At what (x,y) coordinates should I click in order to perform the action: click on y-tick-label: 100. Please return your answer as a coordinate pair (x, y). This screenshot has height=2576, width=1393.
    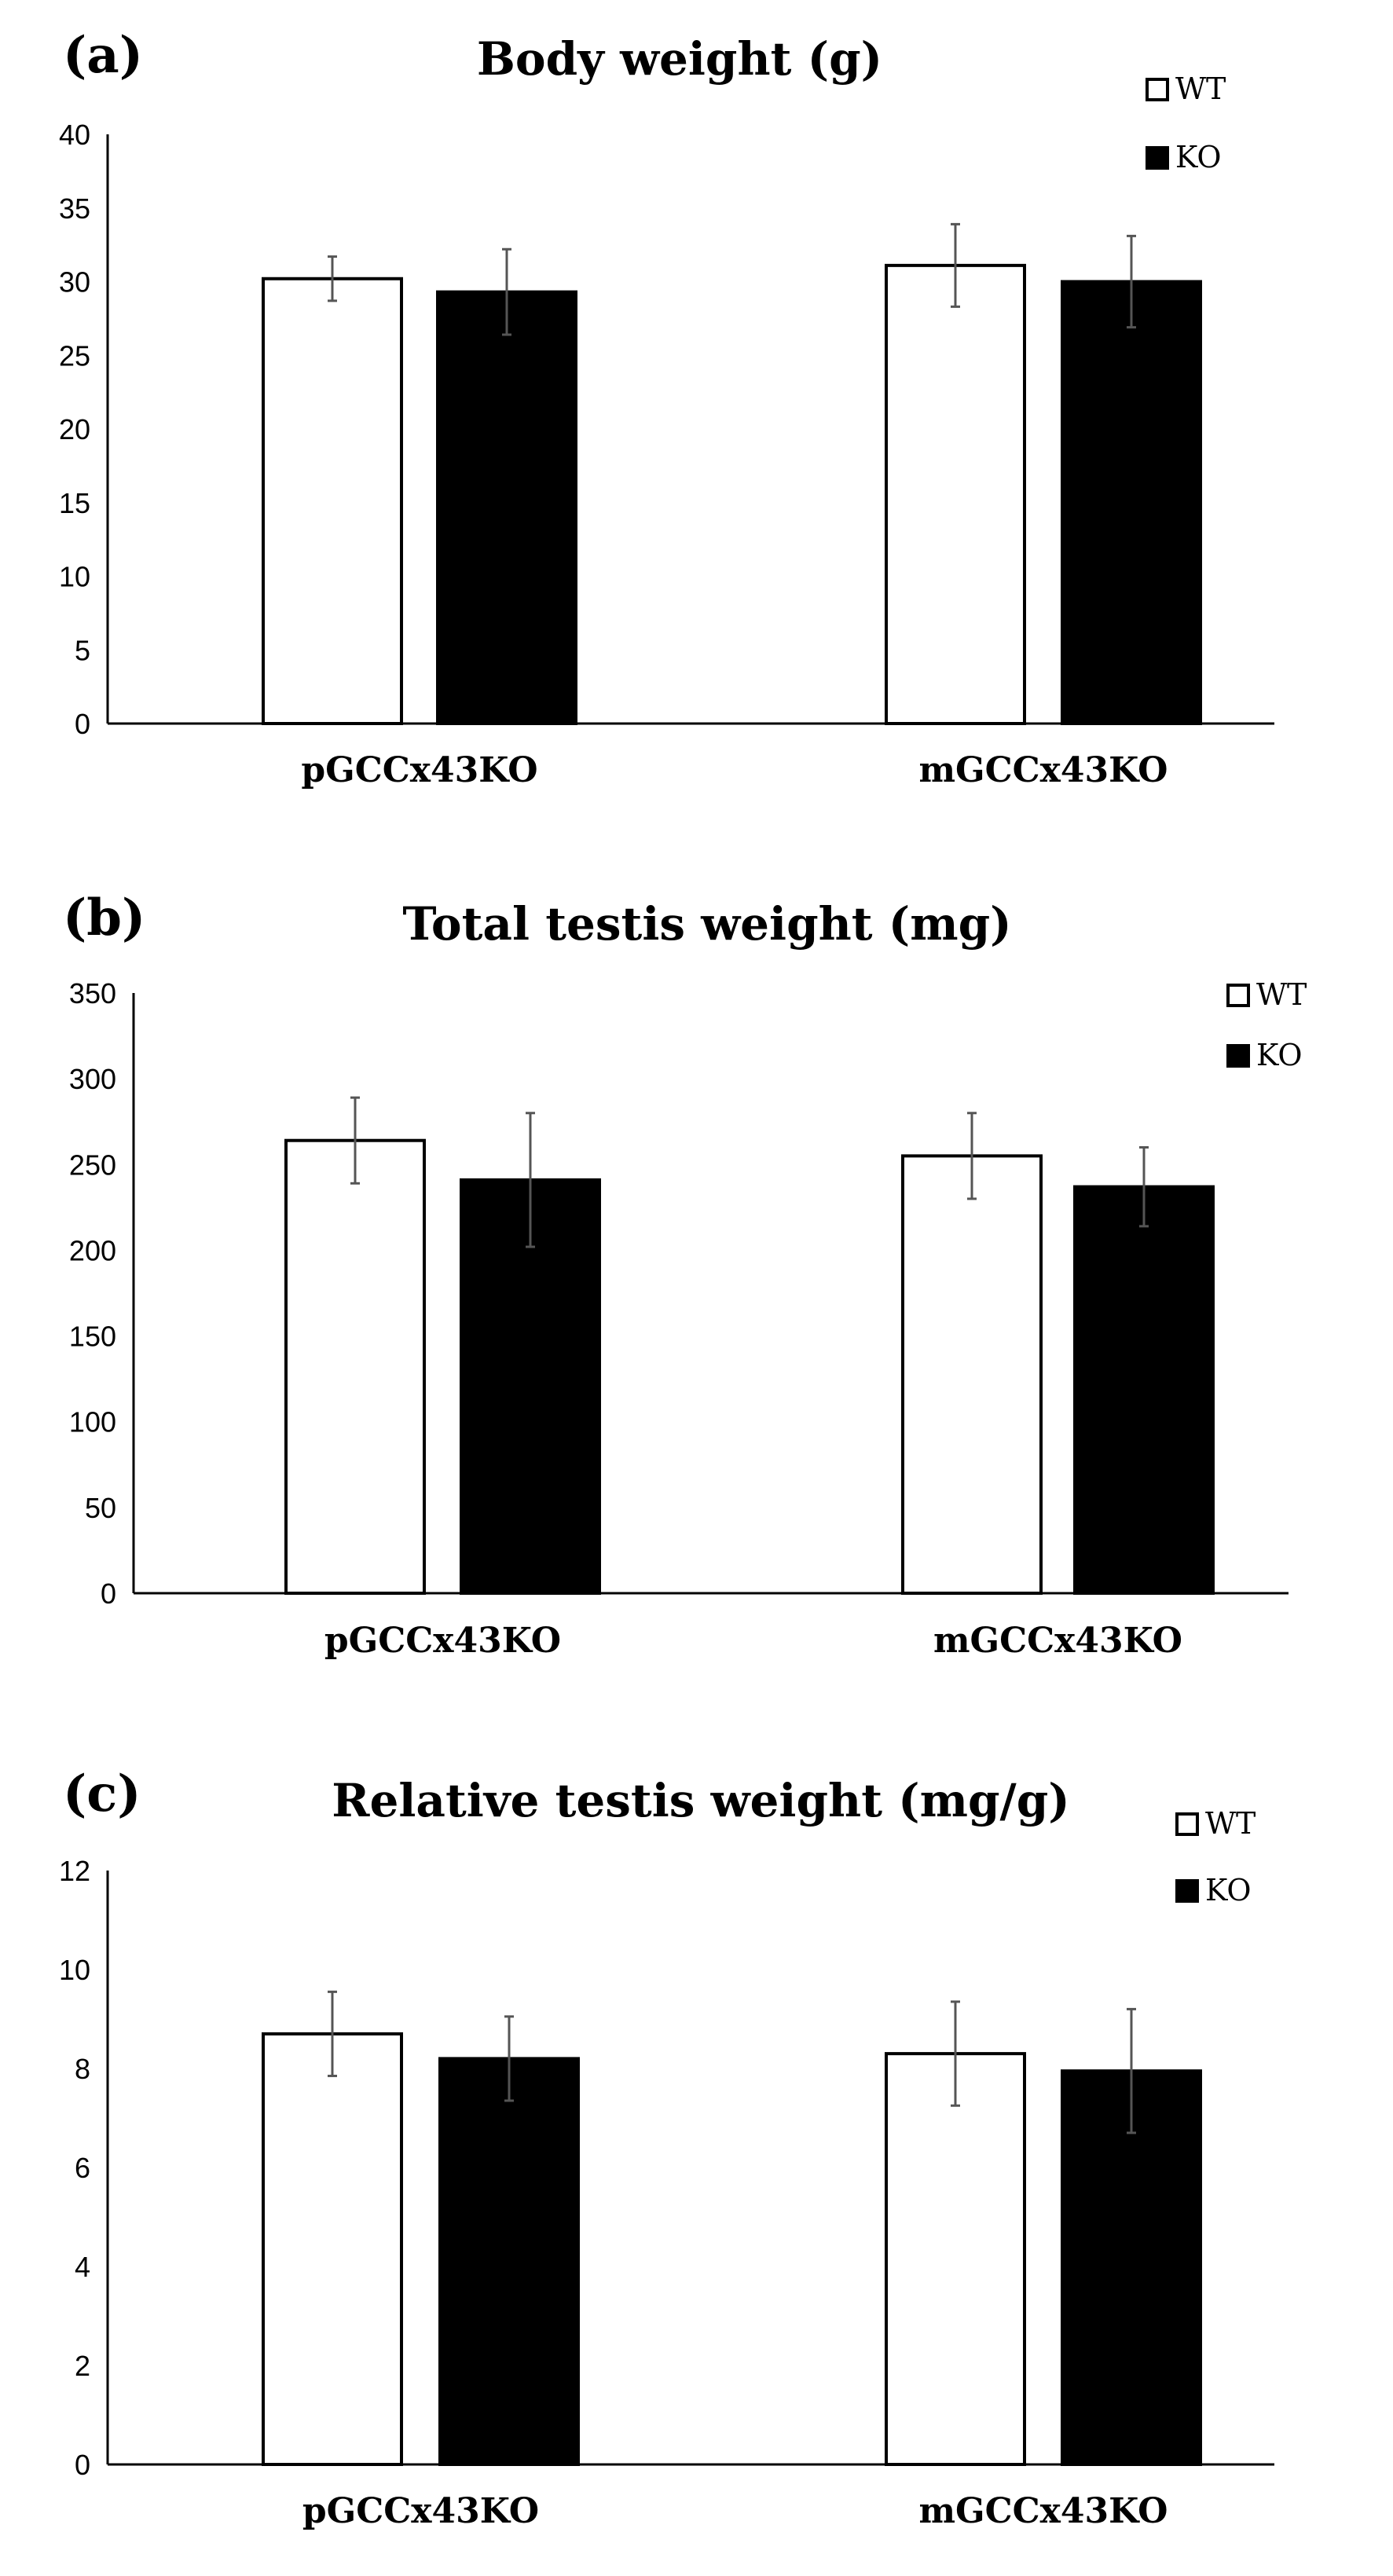
    Looking at the image, I should click on (92, 1422).